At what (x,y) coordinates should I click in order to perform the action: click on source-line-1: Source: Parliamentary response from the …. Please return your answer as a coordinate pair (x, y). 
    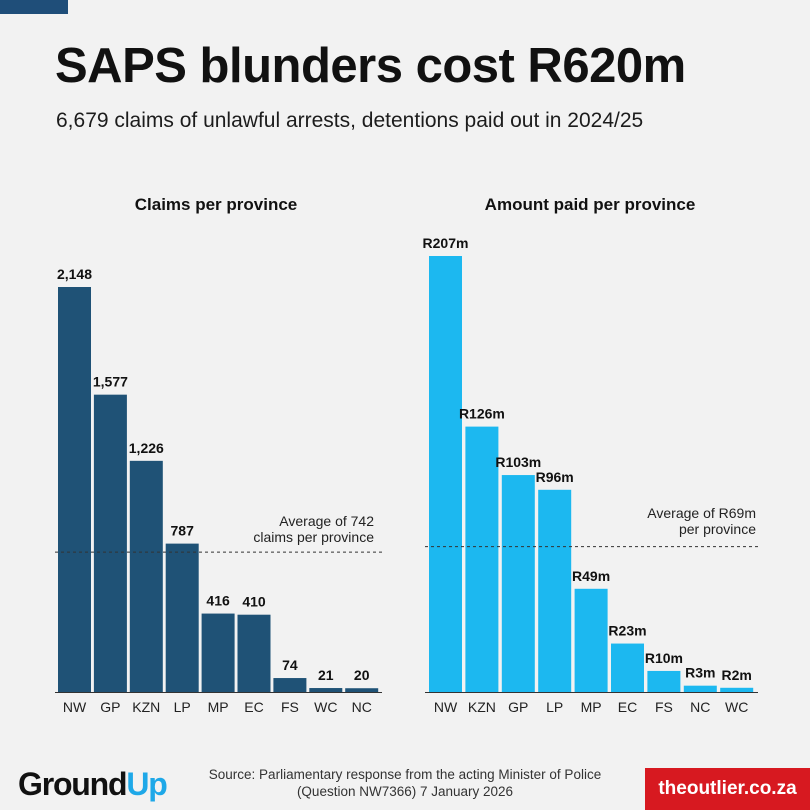
    Looking at the image, I should click on (405, 774).